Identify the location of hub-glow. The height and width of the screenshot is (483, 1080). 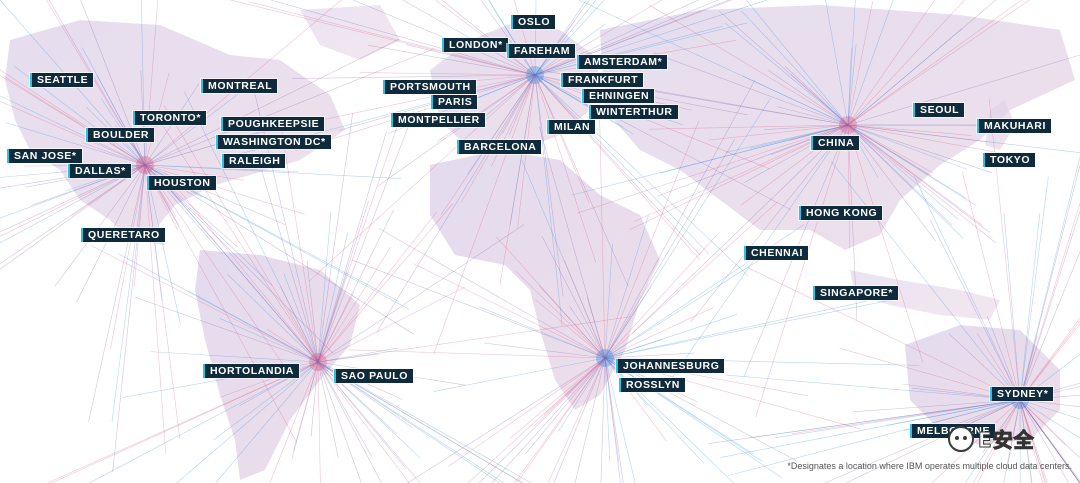
(848, 125).